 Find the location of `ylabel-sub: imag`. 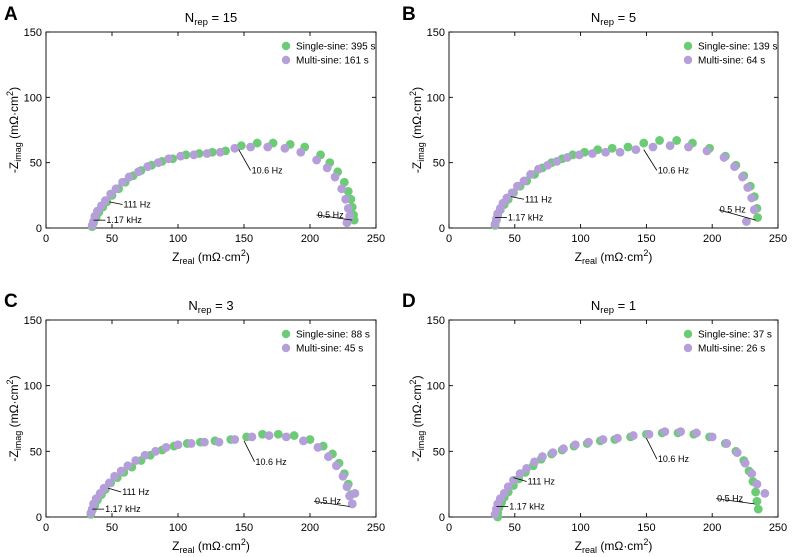

ylabel-sub: imag is located at coordinates (421, 152).